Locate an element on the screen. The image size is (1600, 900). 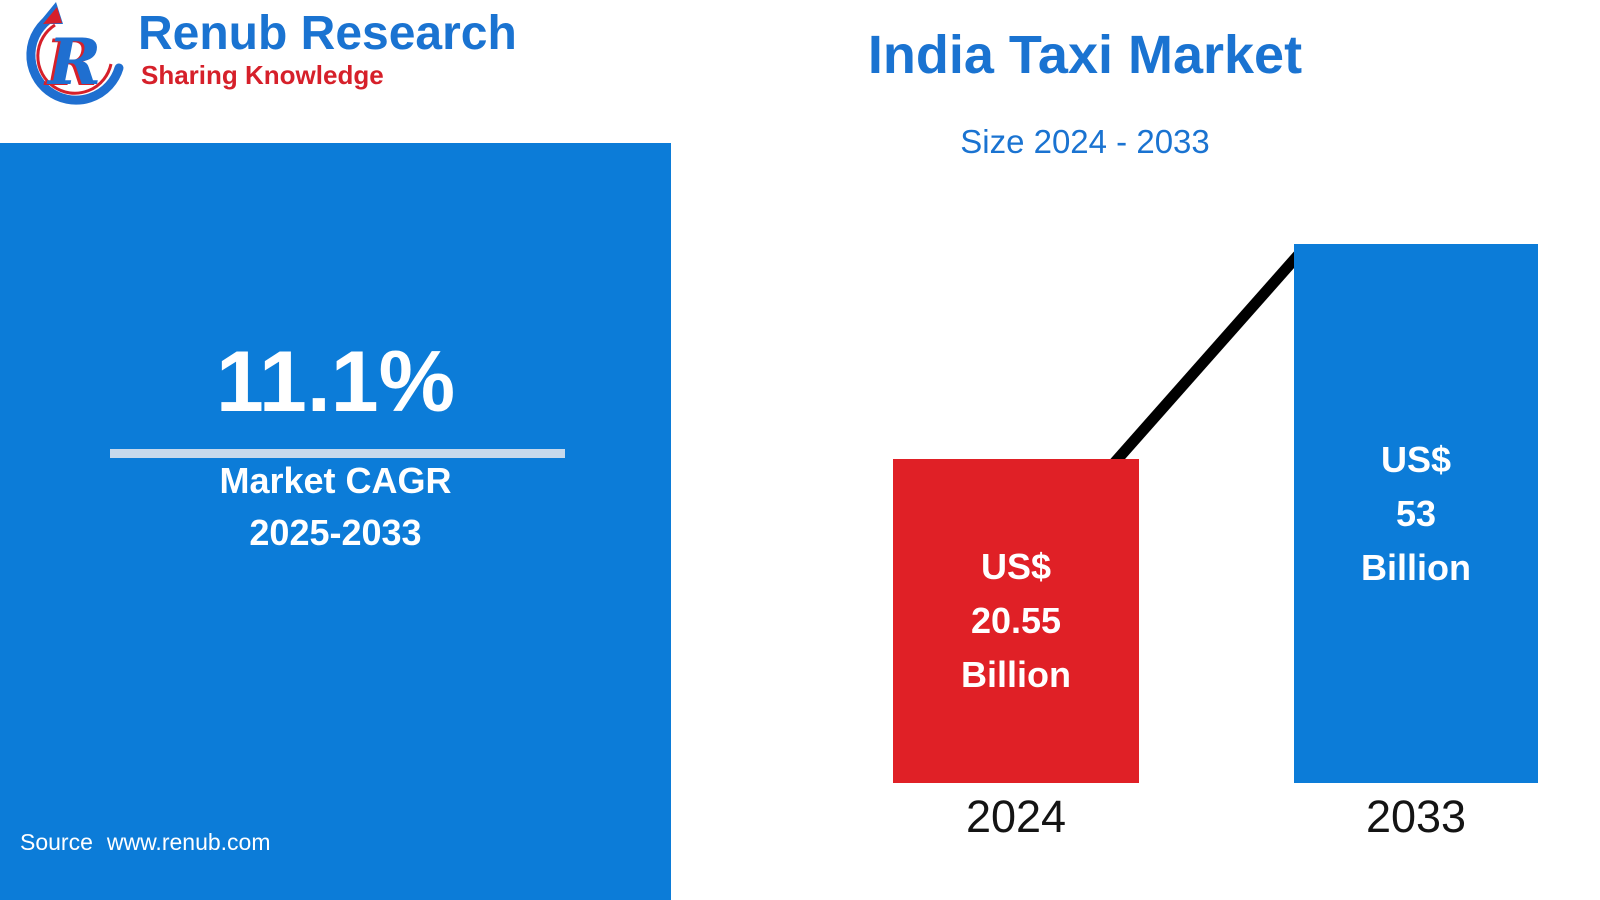
source-url: www.renub.com is located at coordinates (188, 842).